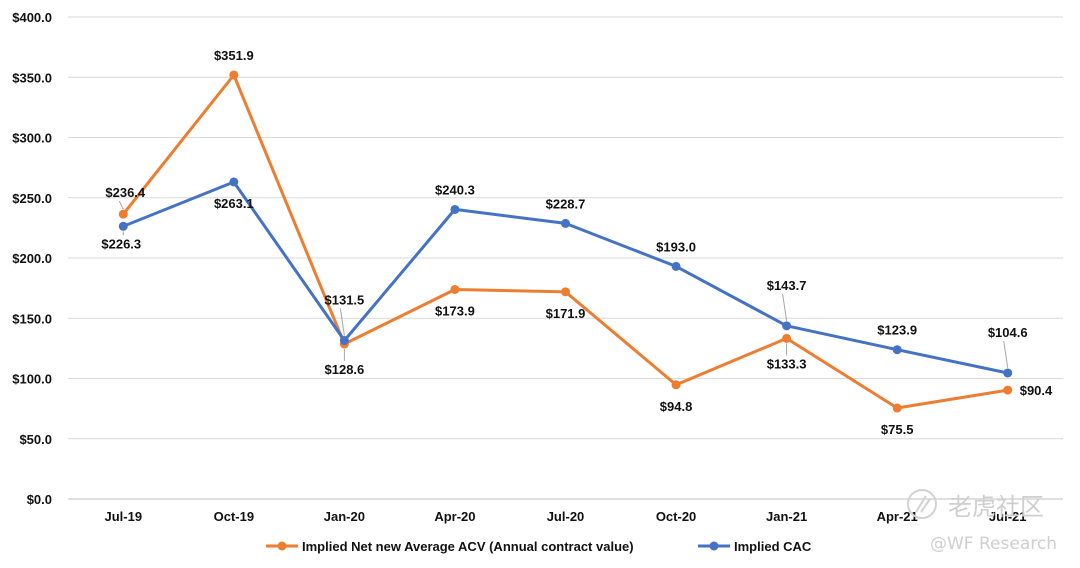 The image size is (1080, 568). Describe the element at coordinates (996, 507) in the screenshot. I see `watermark-brand: 老虎社区` at that location.